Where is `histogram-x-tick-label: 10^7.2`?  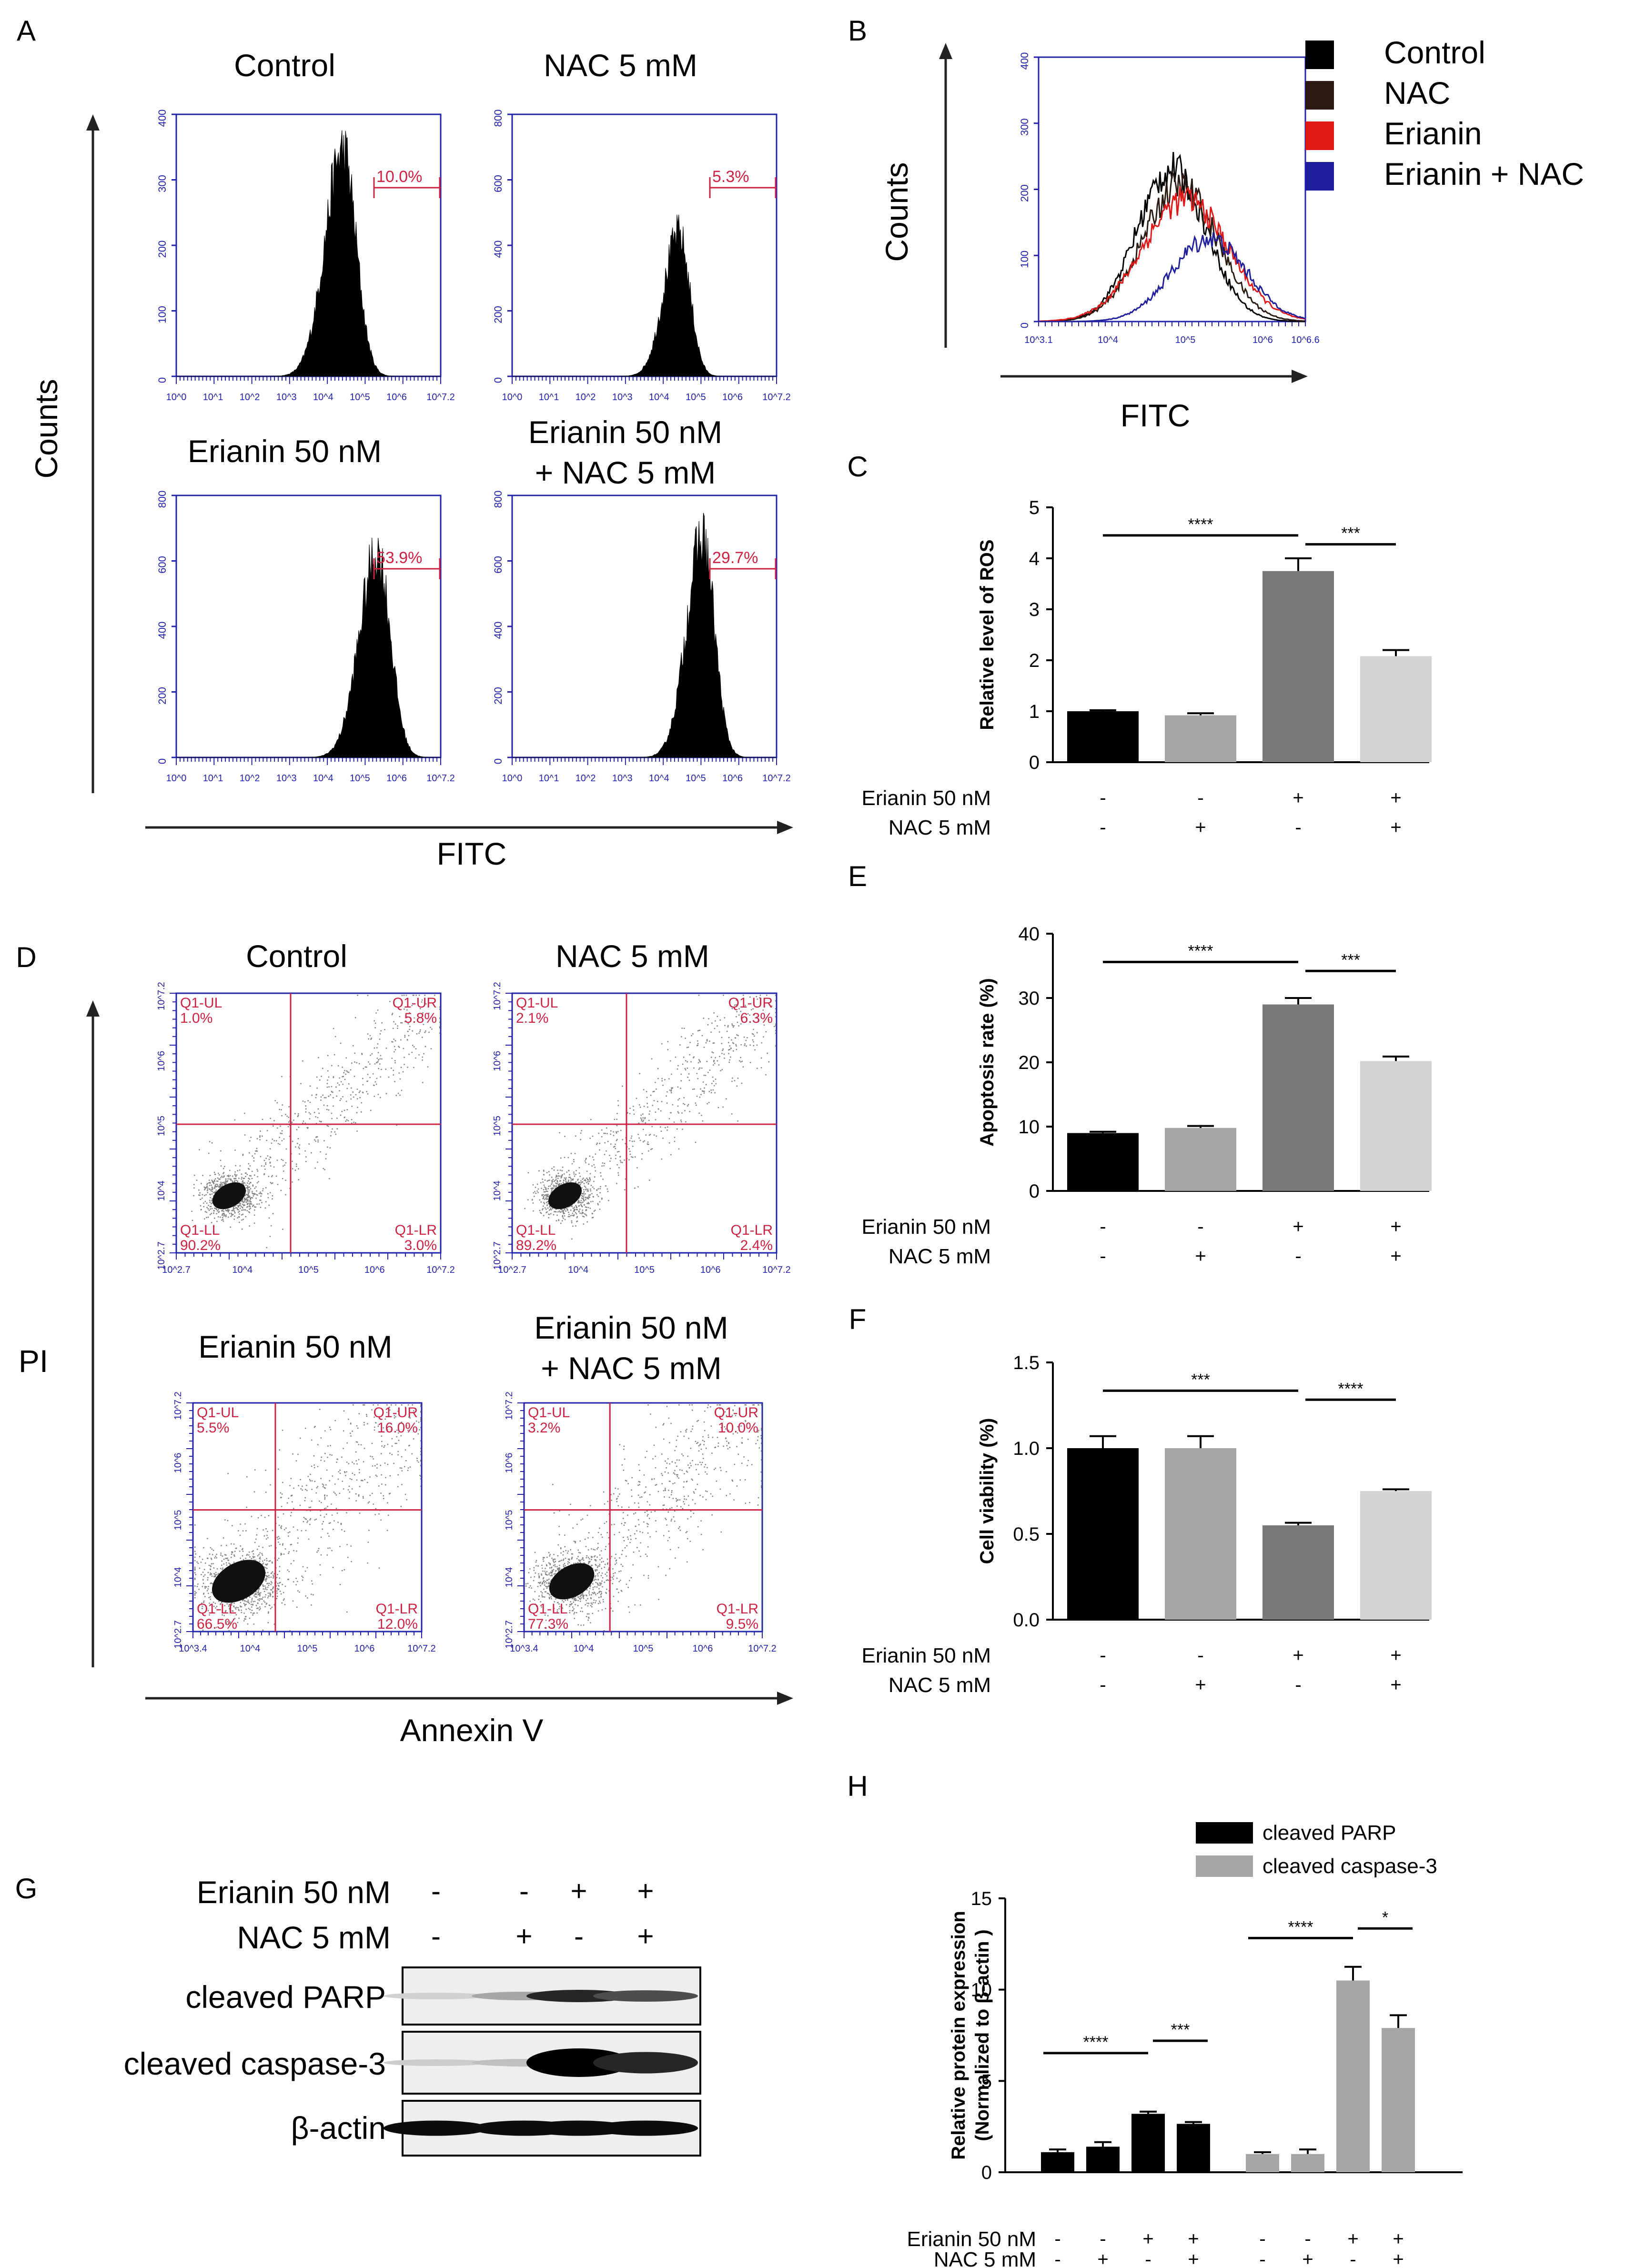
histogram-x-tick-label: 10^7.2 is located at coordinates (776, 778).